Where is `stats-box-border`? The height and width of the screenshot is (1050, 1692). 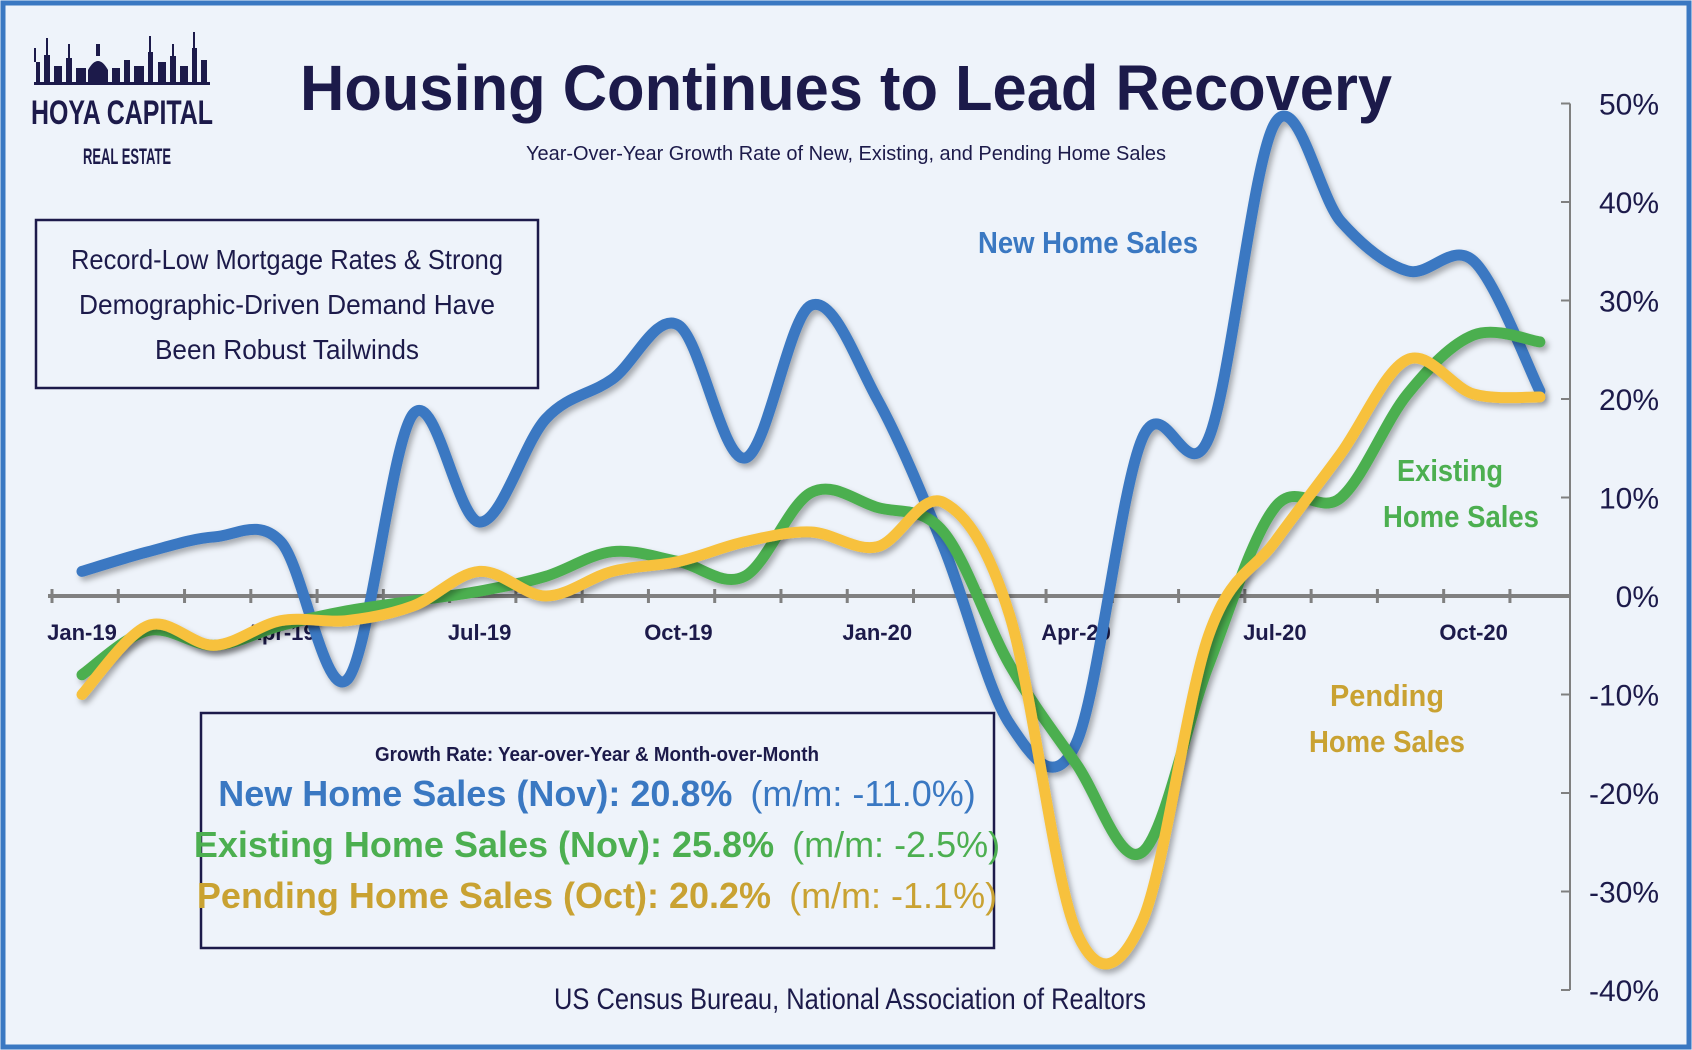 stats-box-border is located at coordinates (597, 830).